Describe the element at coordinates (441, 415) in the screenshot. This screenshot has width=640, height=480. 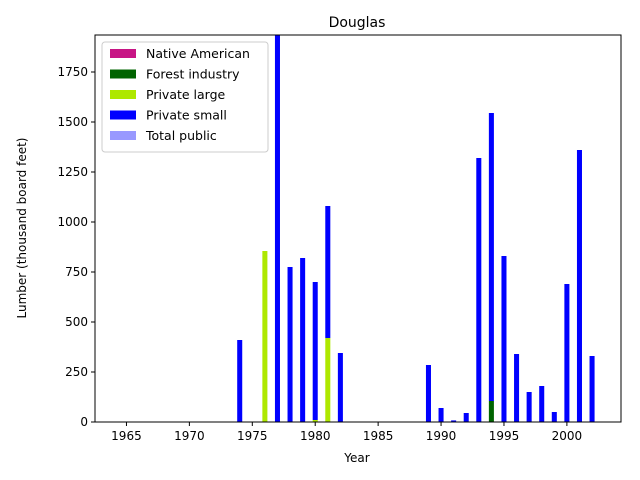
I see `bar-private-small-1990` at that location.